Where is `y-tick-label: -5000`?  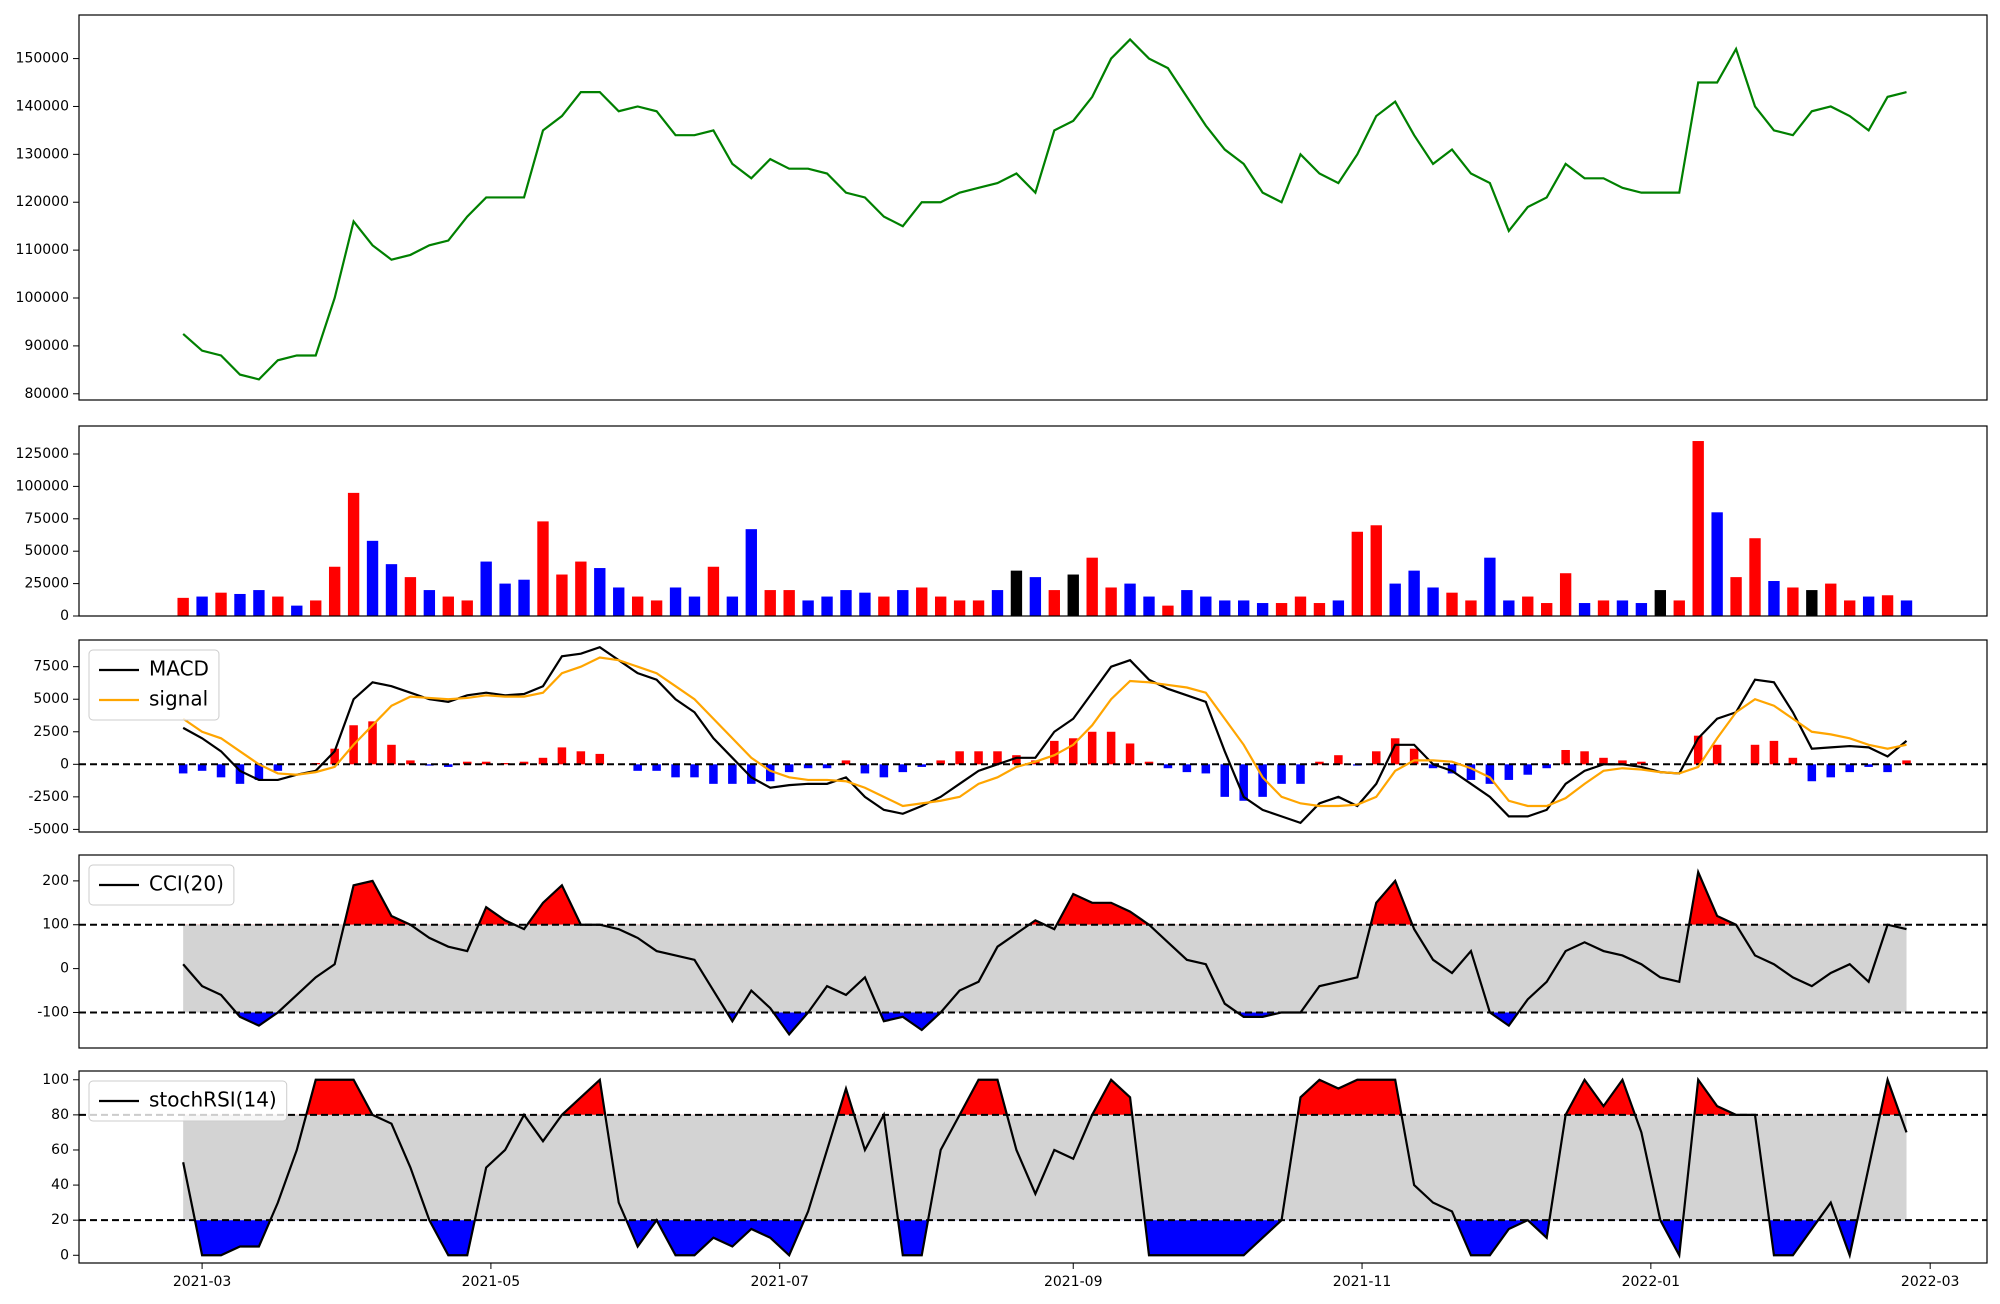 y-tick-label: -5000 is located at coordinates (48, 829).